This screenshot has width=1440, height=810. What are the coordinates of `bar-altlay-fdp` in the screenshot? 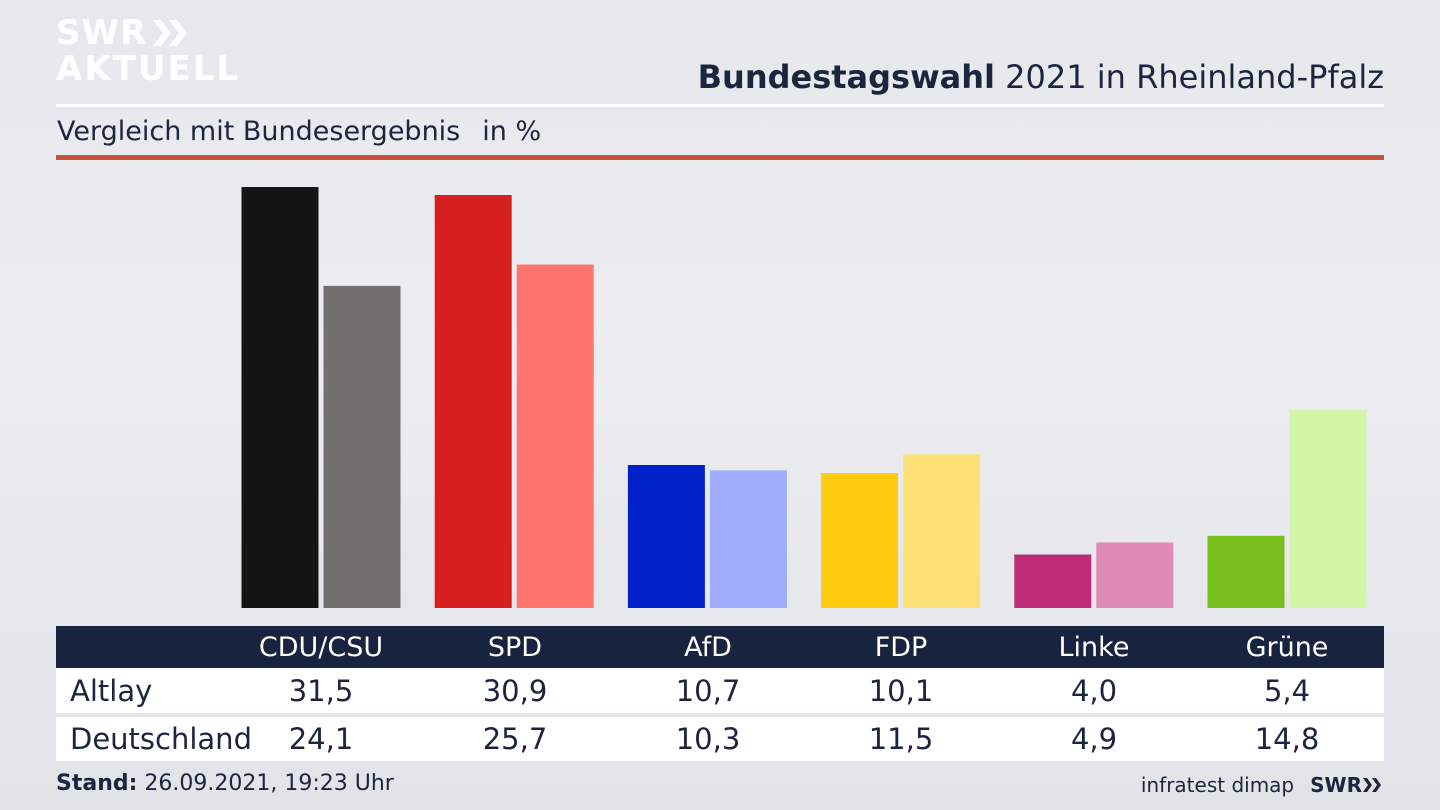 It's located at (860, 540).